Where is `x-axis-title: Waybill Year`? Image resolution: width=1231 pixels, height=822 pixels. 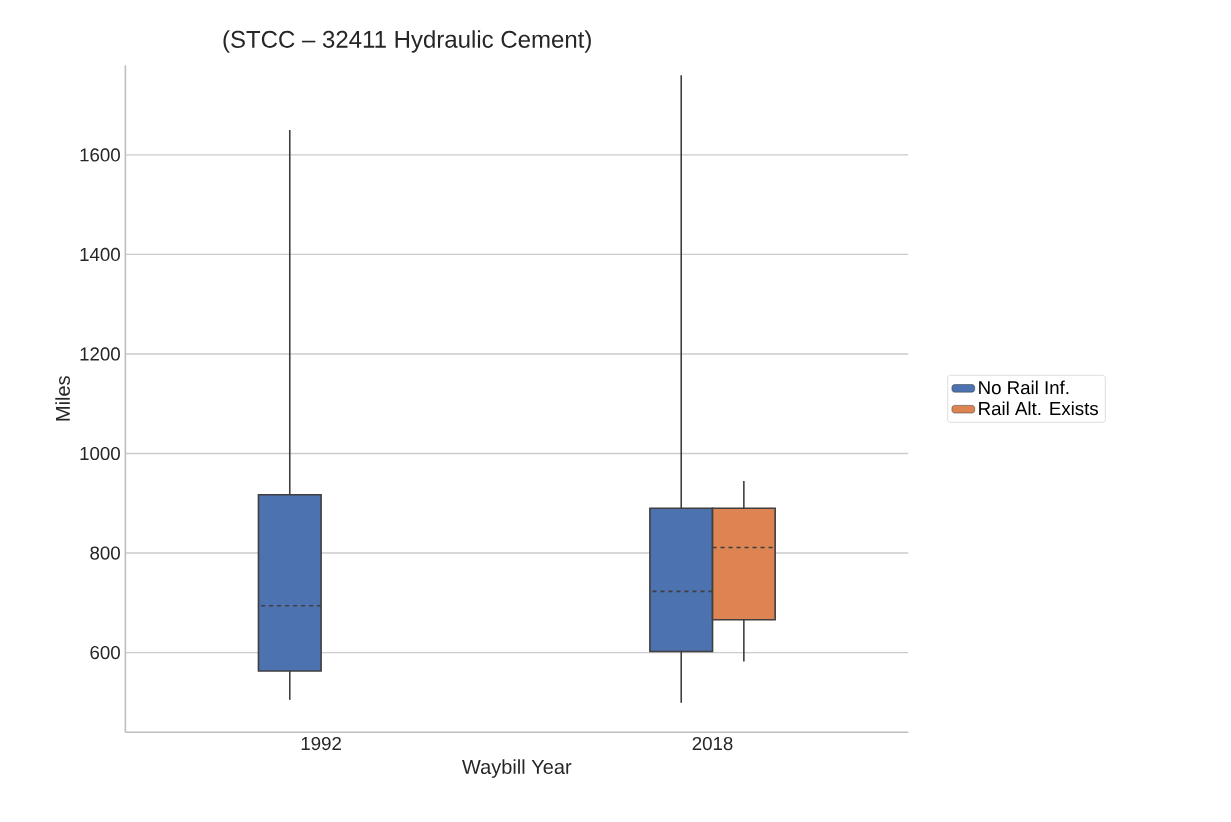
x-axis-title: Waybill Year is located at coordinates (517, 769).